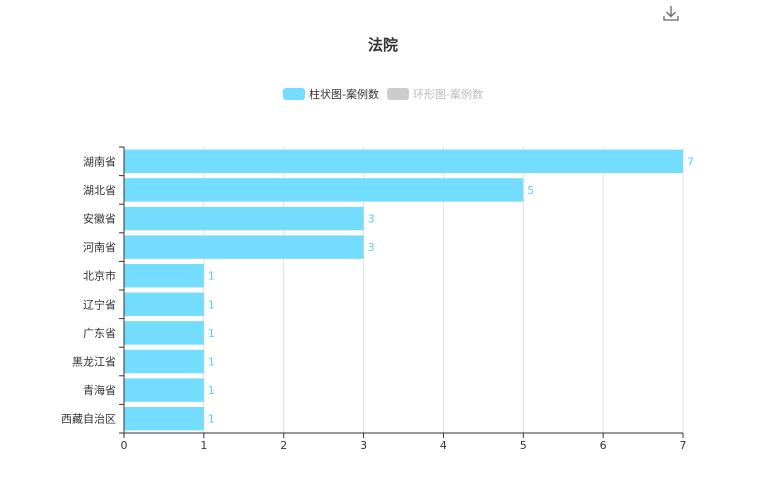 The image size is (766, 500). Describe the element at coordinates (99, 190) in the screenshot. I see `y-tick-label: 湖北省` at that location.